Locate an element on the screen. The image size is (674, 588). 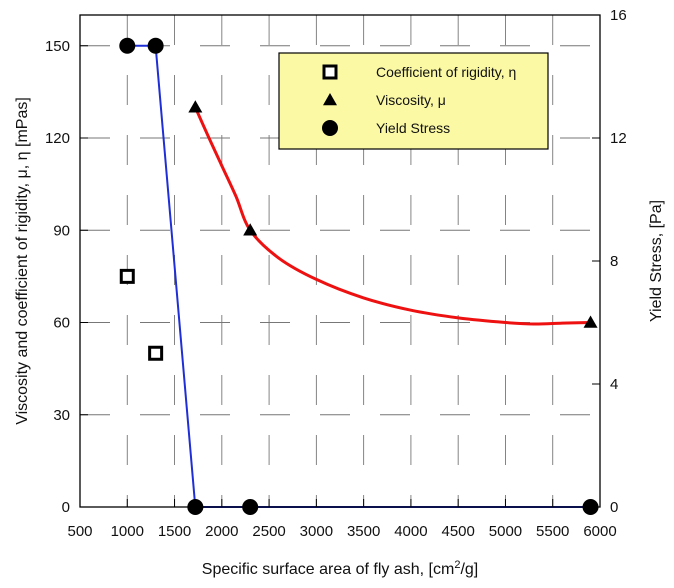
x-tick-label: 3000 is located at coordinates (316, 531).